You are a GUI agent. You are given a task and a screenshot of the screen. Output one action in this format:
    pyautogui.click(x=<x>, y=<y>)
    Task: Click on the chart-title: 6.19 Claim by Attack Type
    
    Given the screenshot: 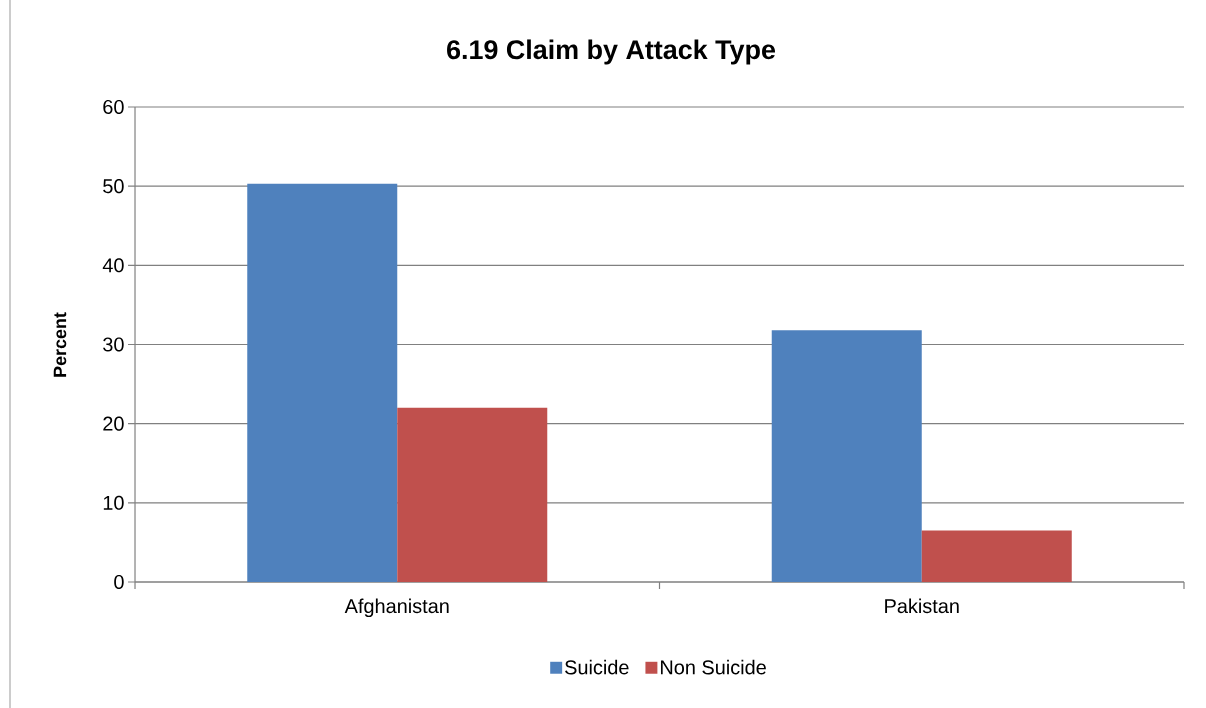 What is the action you would take?
    pyautogui.click(x=611, y=52)
    